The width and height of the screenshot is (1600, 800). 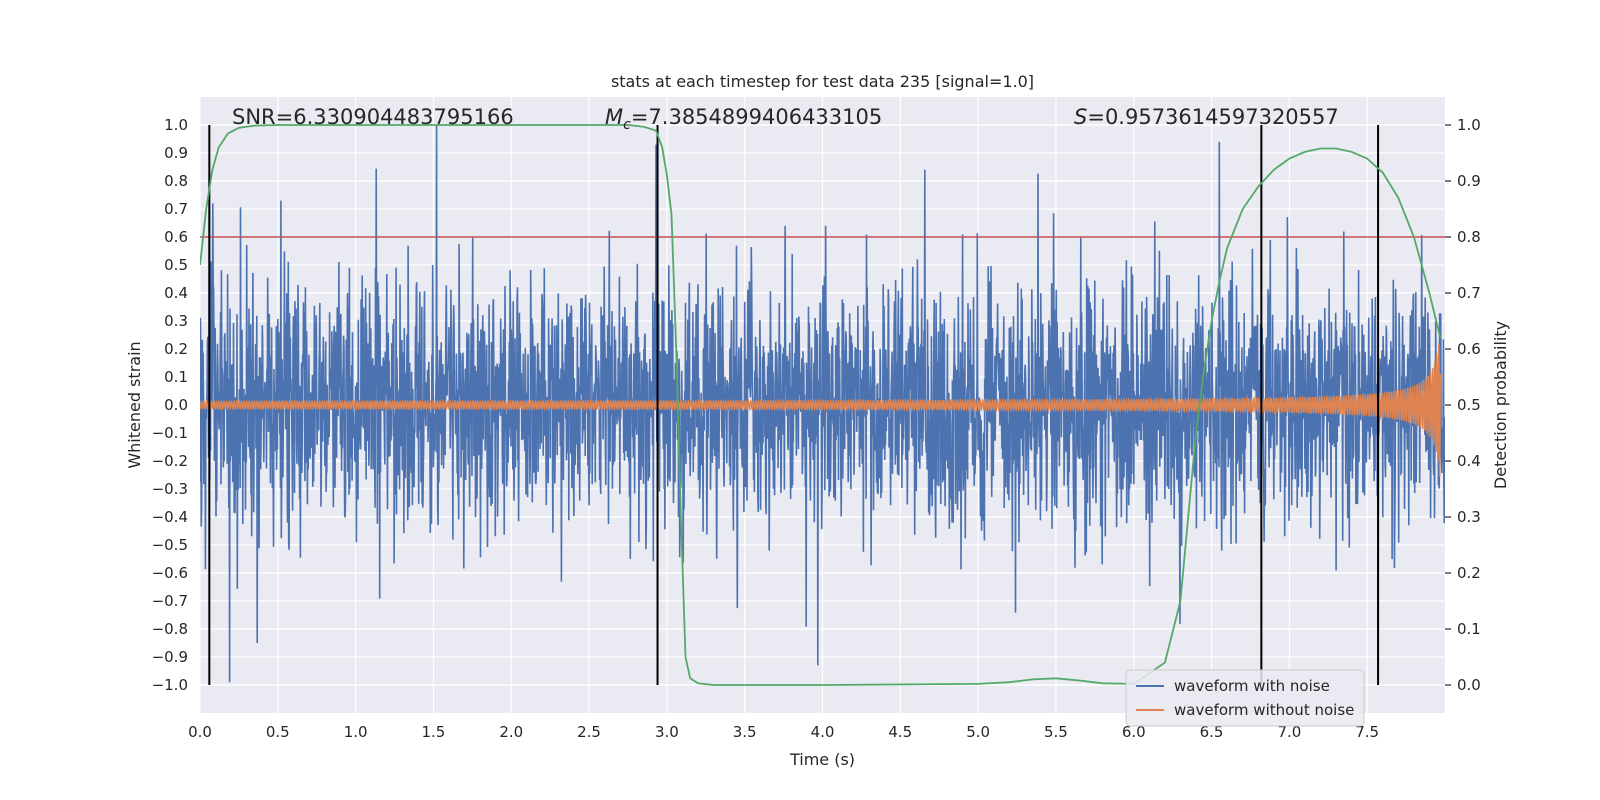 I want to click on y2-tick-label: 0.7, so click(x=1469, y=293).